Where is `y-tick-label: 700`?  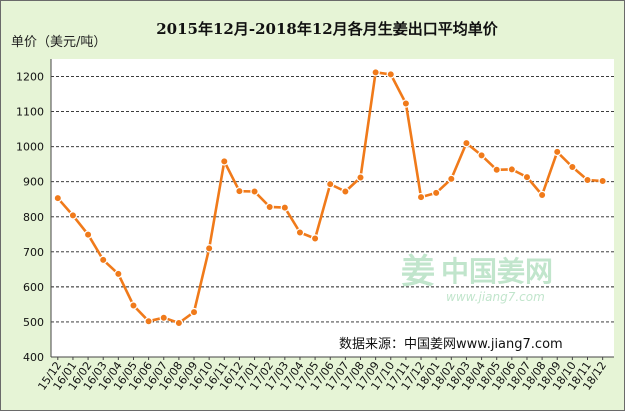 y-tick-label: 700 is located at coordinates (33, 252).